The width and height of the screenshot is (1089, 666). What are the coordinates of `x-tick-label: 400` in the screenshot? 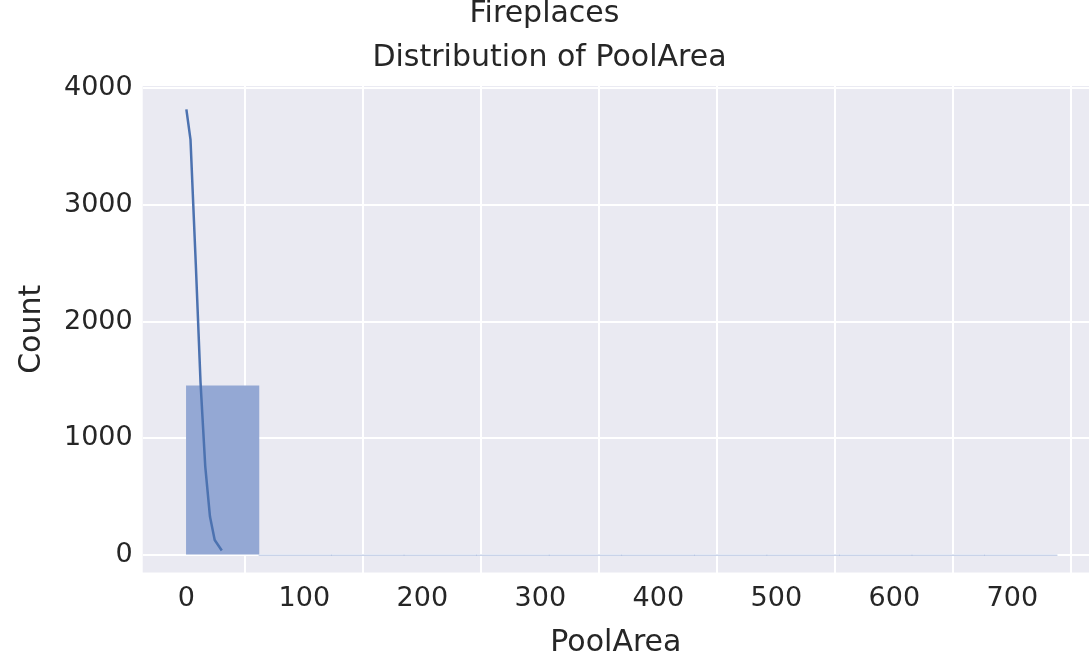 It's located at (658, 596).